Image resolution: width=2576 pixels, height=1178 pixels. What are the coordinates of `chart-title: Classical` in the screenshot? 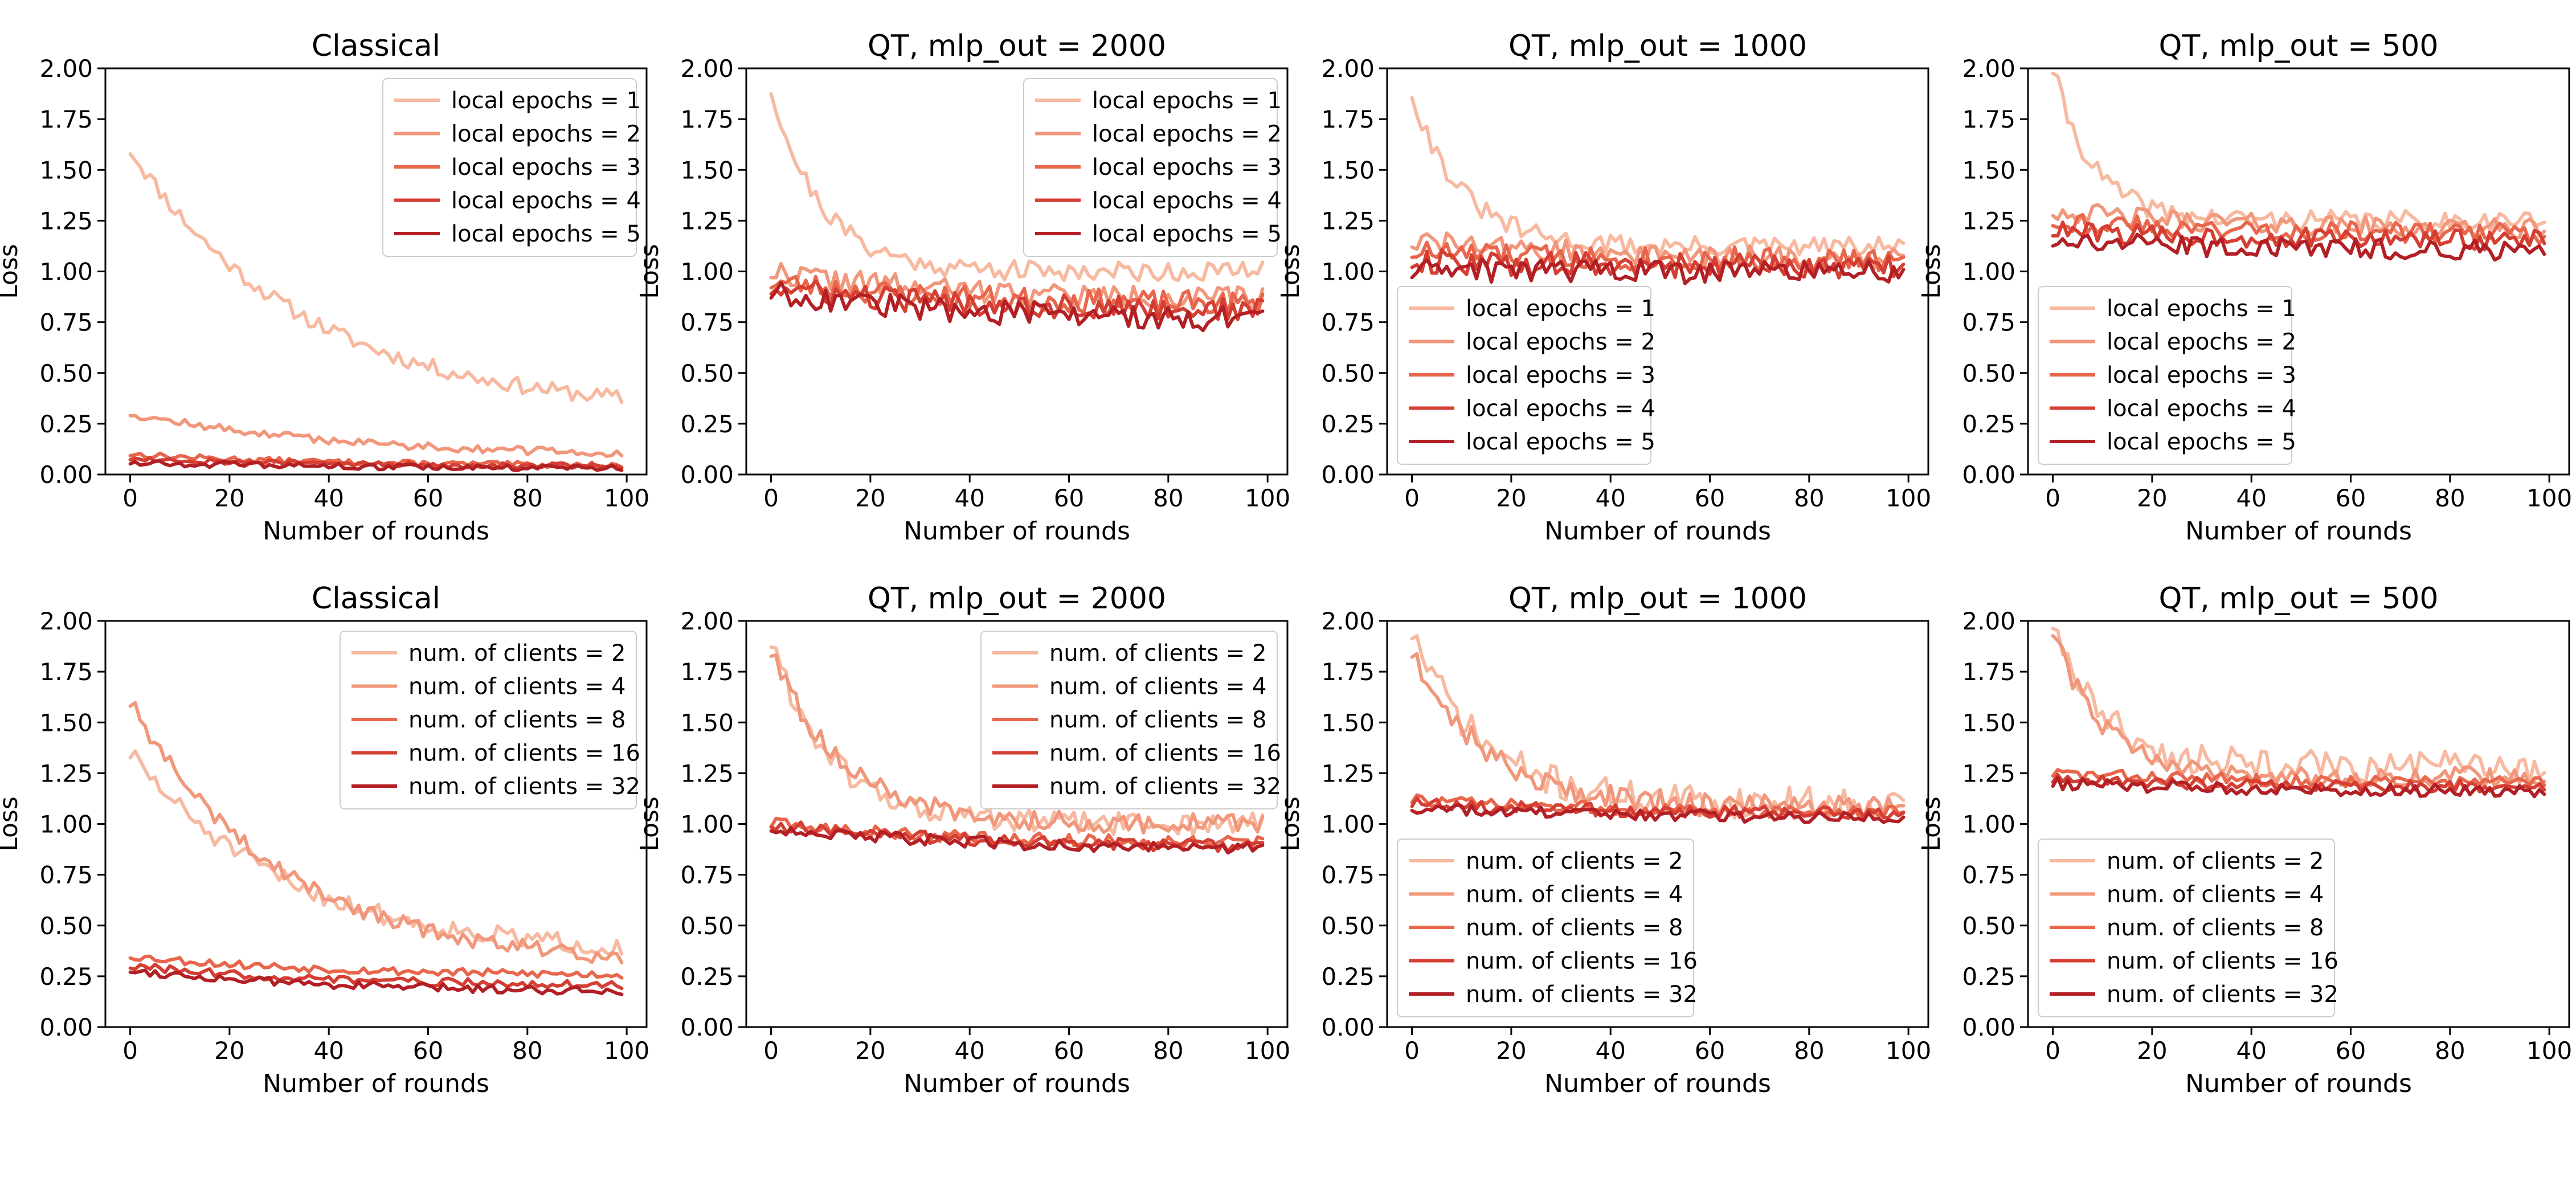 It's located at (376, 46).